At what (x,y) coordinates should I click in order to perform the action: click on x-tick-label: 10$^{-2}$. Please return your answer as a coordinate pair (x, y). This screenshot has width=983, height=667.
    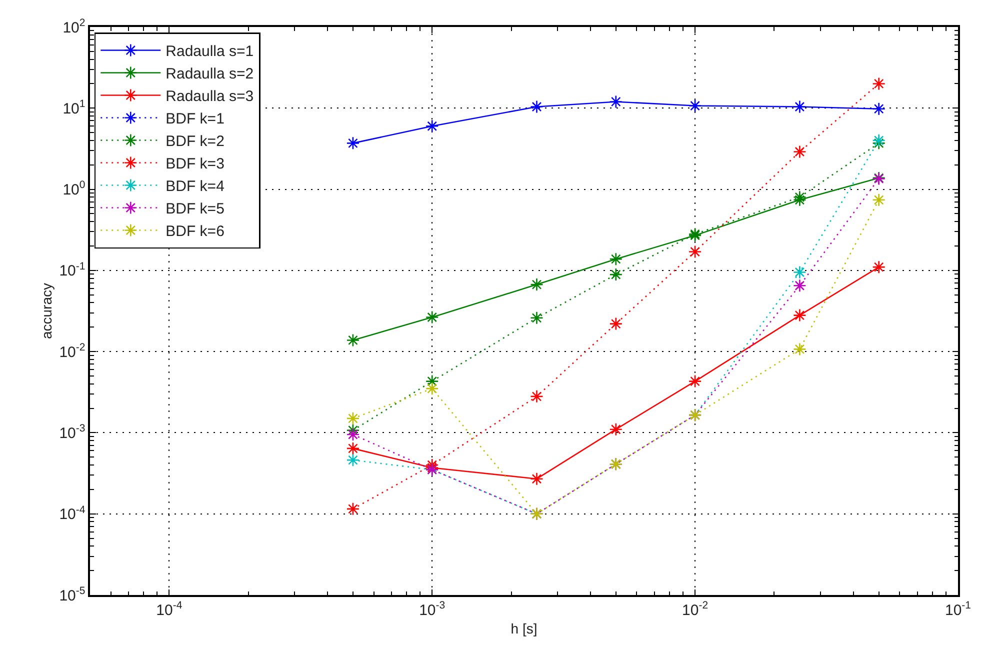
    Looking at the image, I should click on (695, 609).